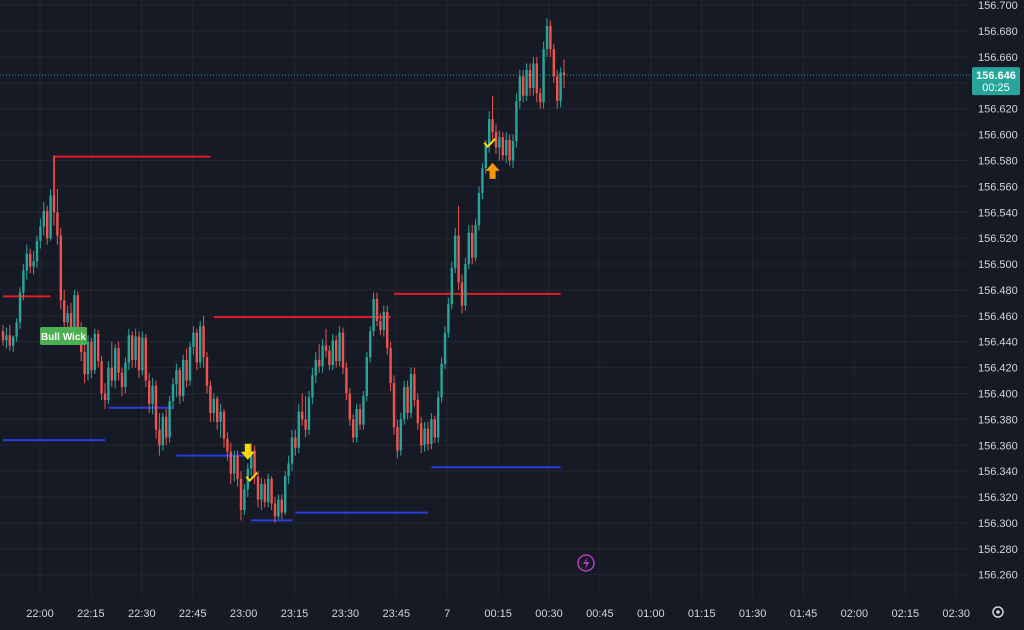  What do you see at coordinates (998, 187) in the screenshot?
I see `price-tick-label: 156.560` at bounding box center [998, 187].